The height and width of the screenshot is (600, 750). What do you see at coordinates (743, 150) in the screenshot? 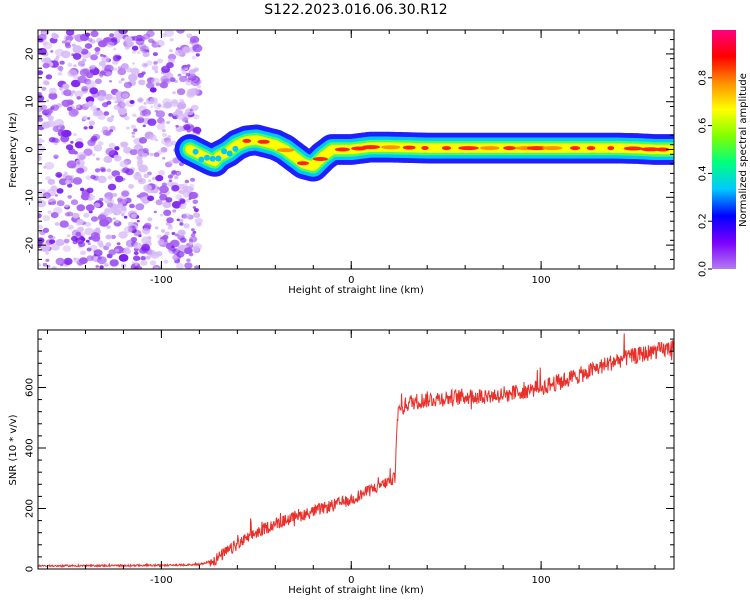
I see `colorbar-label: Normalized spectral amplitude` at bounding box center [743, 150].